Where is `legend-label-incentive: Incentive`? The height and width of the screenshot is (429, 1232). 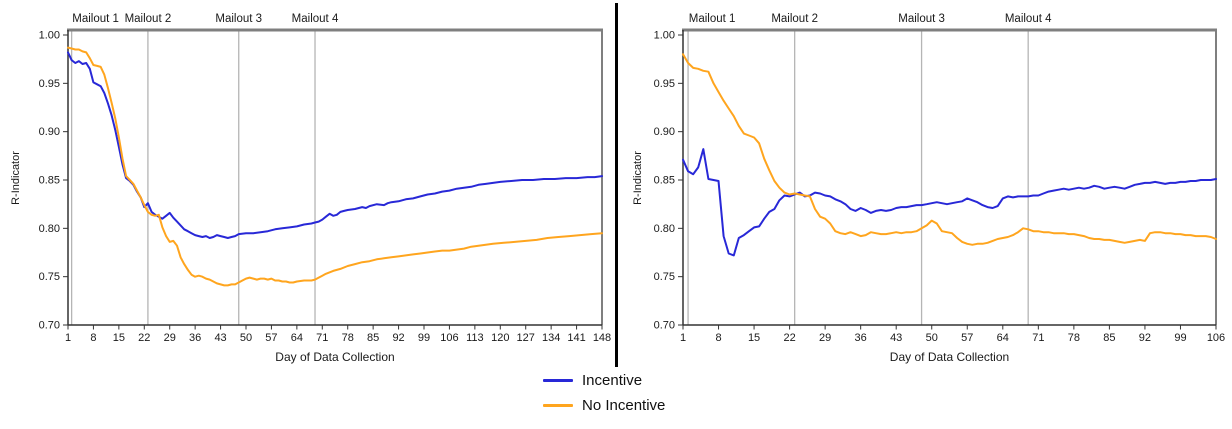 legend-label-incentive: Incentive is located at coordinates (612, 380).